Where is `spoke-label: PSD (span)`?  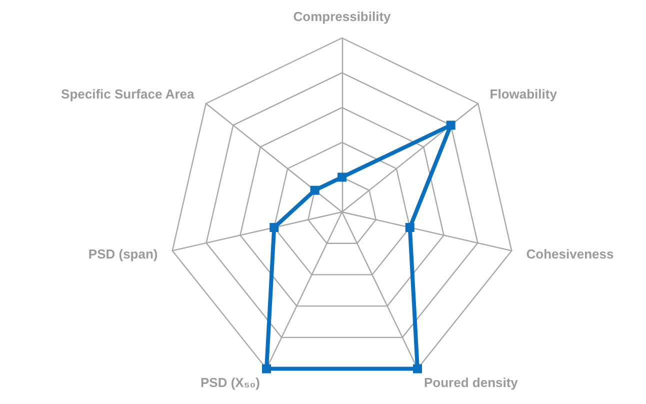
spoke-label: PSD (span) is located at coordinates (123, 254).